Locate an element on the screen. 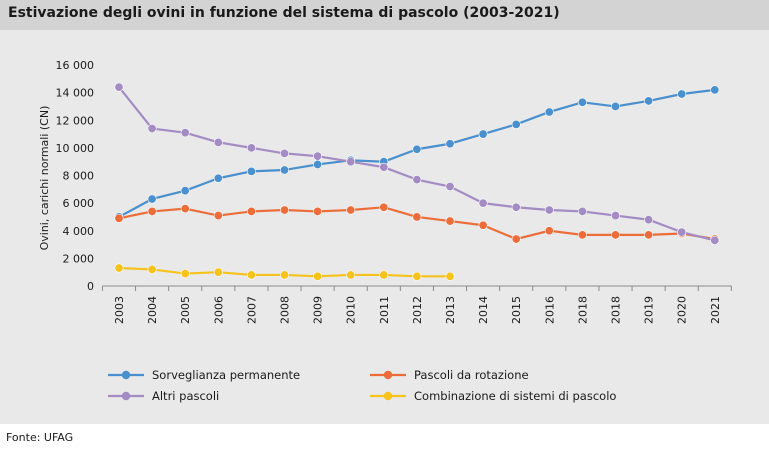 The height and width of the screenshot is (451, 769). y-tick-label: 2 000 is located at coordinates (79, 258).